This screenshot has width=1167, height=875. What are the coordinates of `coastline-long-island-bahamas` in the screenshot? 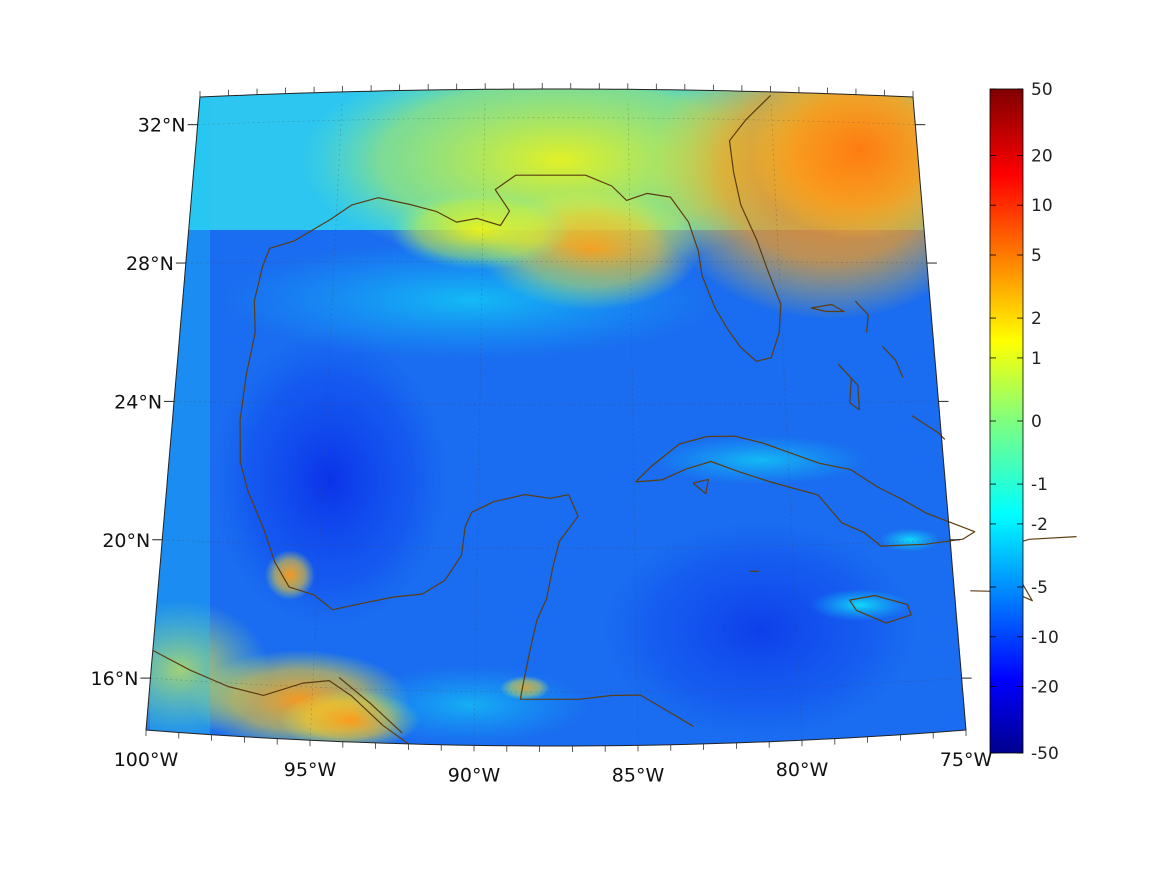 It's located at (928, 427).